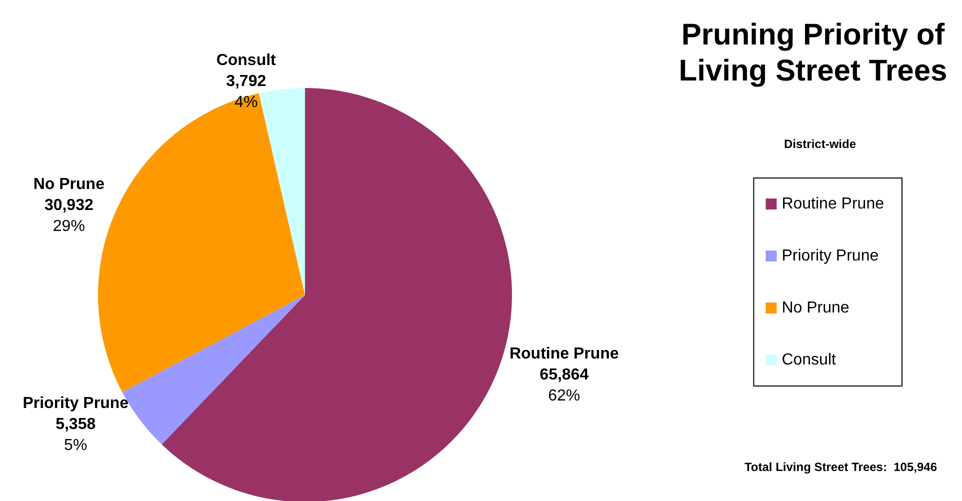  I want to click on data-label: 65,864 62%, so click(564, 385).